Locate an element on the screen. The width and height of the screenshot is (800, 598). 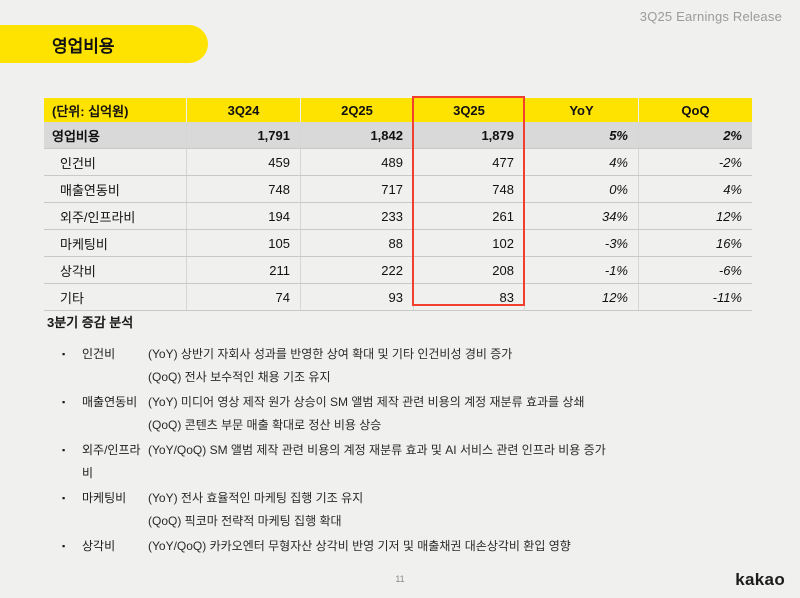
table-header-row: (단위: 십억원) 3Q24 2Q25 3Q25 YoY QoQ is located at coordinates (398, 110).